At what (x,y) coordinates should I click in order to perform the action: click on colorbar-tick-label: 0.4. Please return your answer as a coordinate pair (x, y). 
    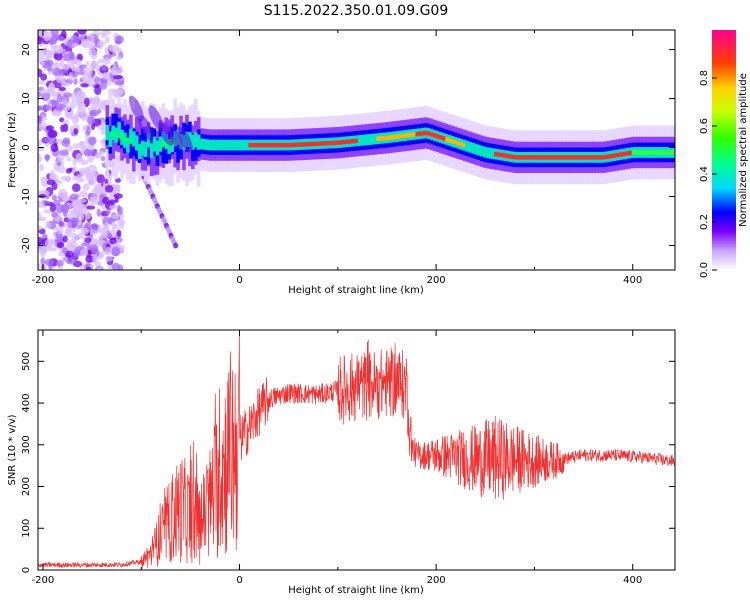
    Looking at the image, I should click on (704, 174).